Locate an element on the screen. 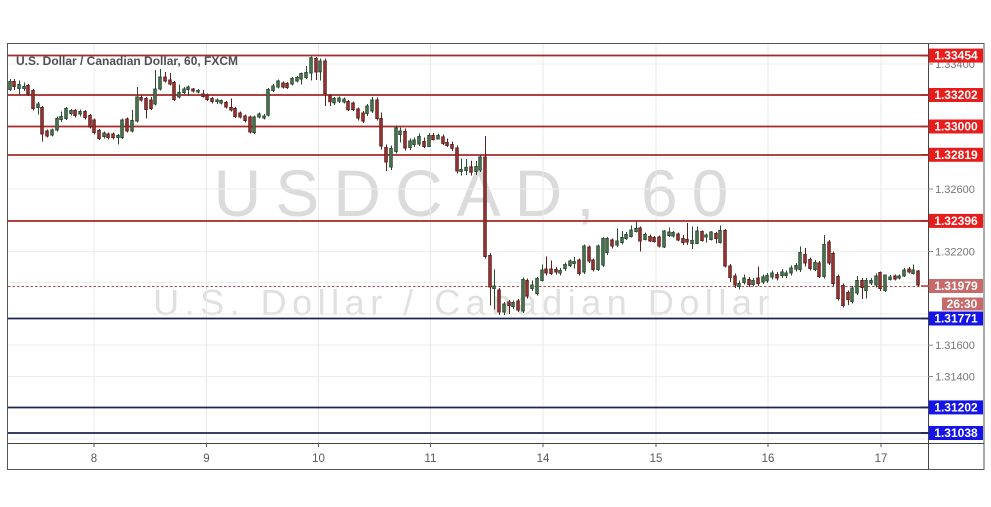 This screenshot has height=507, width=991. svg-text: 9 is located at coordinates (206, 459).